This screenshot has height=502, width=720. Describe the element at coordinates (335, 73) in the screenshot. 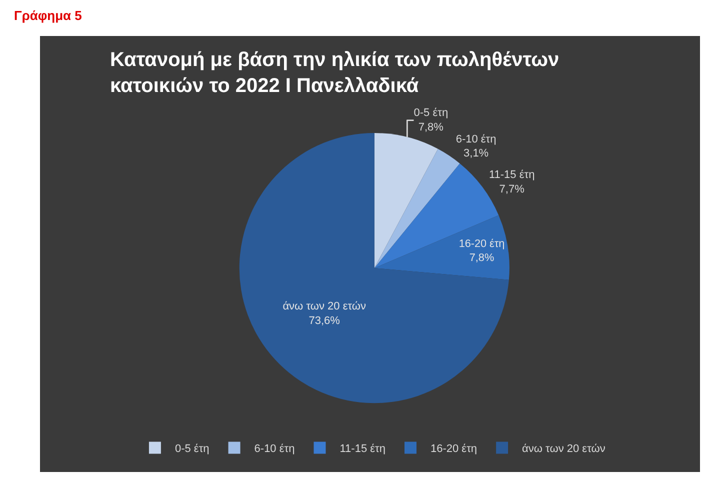

I see `chart-title: Κατανομή με βάση την ηλικία των πωληθέντων κατοικιών το 2022 Ι Πανελλαδικά` at that location.